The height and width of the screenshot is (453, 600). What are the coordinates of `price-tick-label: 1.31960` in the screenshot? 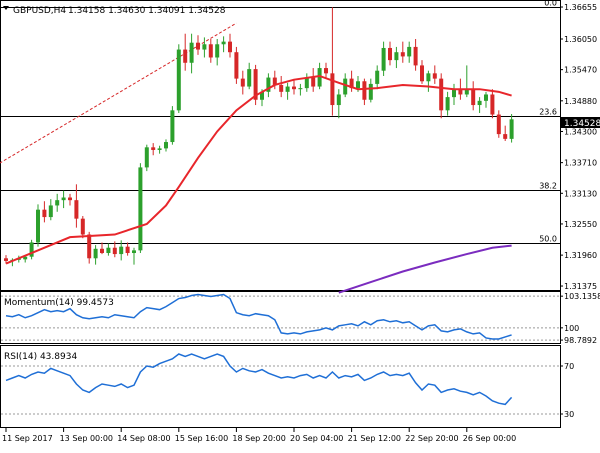 It's located at (580, 255).